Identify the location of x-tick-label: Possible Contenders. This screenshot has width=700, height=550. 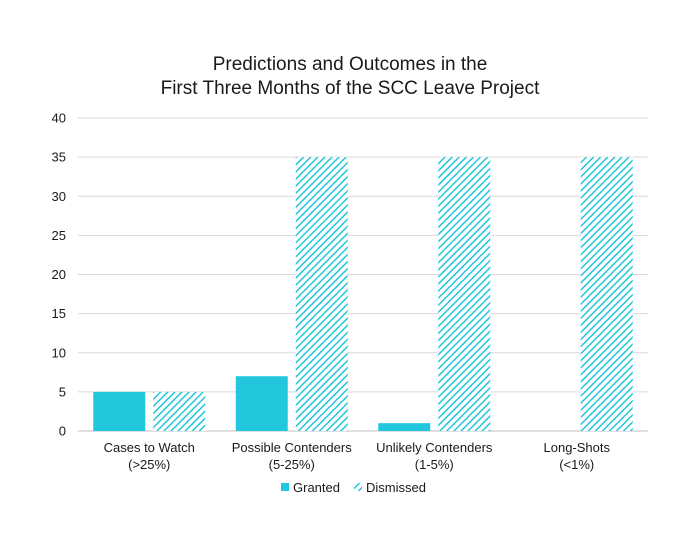
(292, 447).